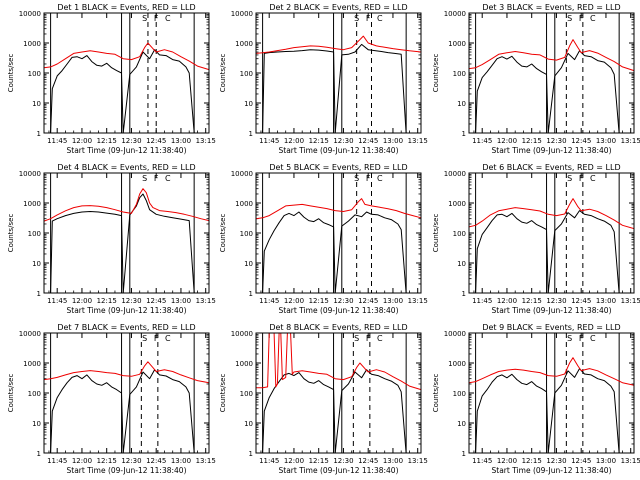 The height and width of the screenshot is (480, 640). I want to click on panel-title: Det 4 BLACK = Events, RED = LLD, so click(126, 167).